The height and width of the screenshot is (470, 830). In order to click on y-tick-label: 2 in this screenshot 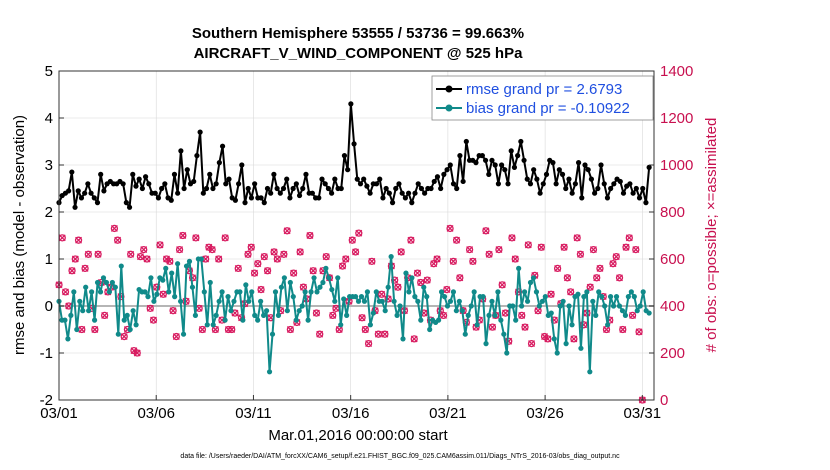, I will do `click(49, 212)`.